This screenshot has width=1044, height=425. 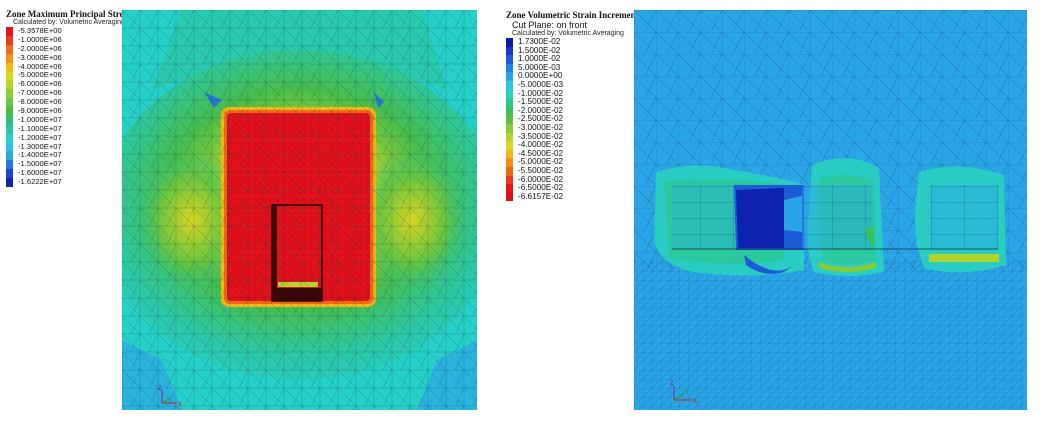 What do you see at coordinates (170, 397) in the screenshot?
I see `stress-axes-triad: Z X` at bounding box center [170, 397].